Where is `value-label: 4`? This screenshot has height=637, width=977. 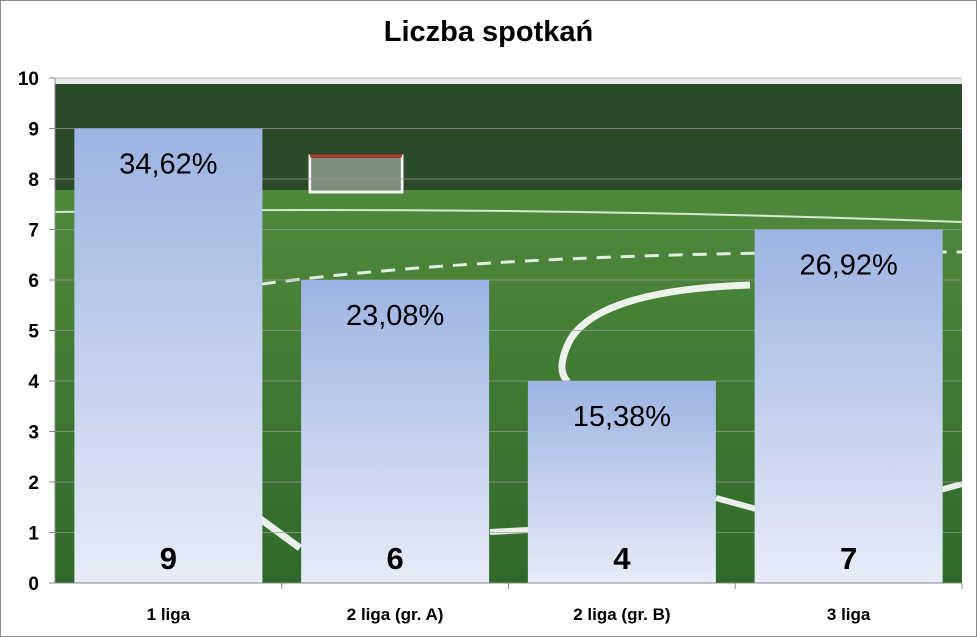 value-label: 4 is located at coordinates (622, 558).